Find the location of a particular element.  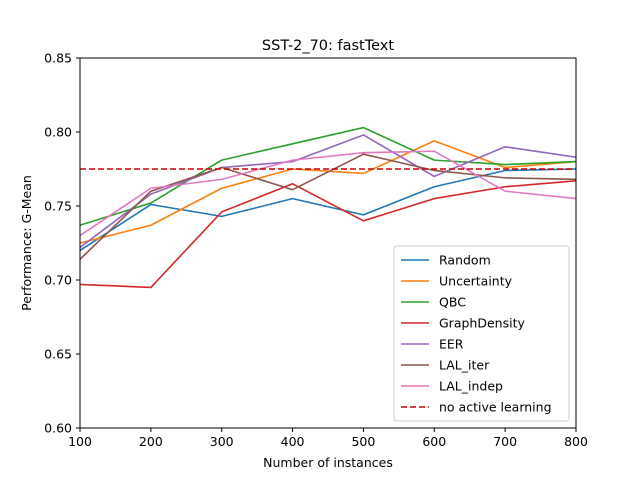

chart-title: SST-2_70: fastText is located at coordinates (328, 46).